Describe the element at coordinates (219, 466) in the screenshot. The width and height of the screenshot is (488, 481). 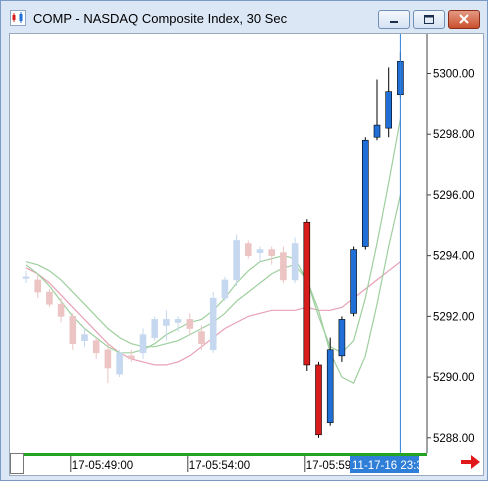
I see `time-tick-label: 17-05:54:00` at that location.